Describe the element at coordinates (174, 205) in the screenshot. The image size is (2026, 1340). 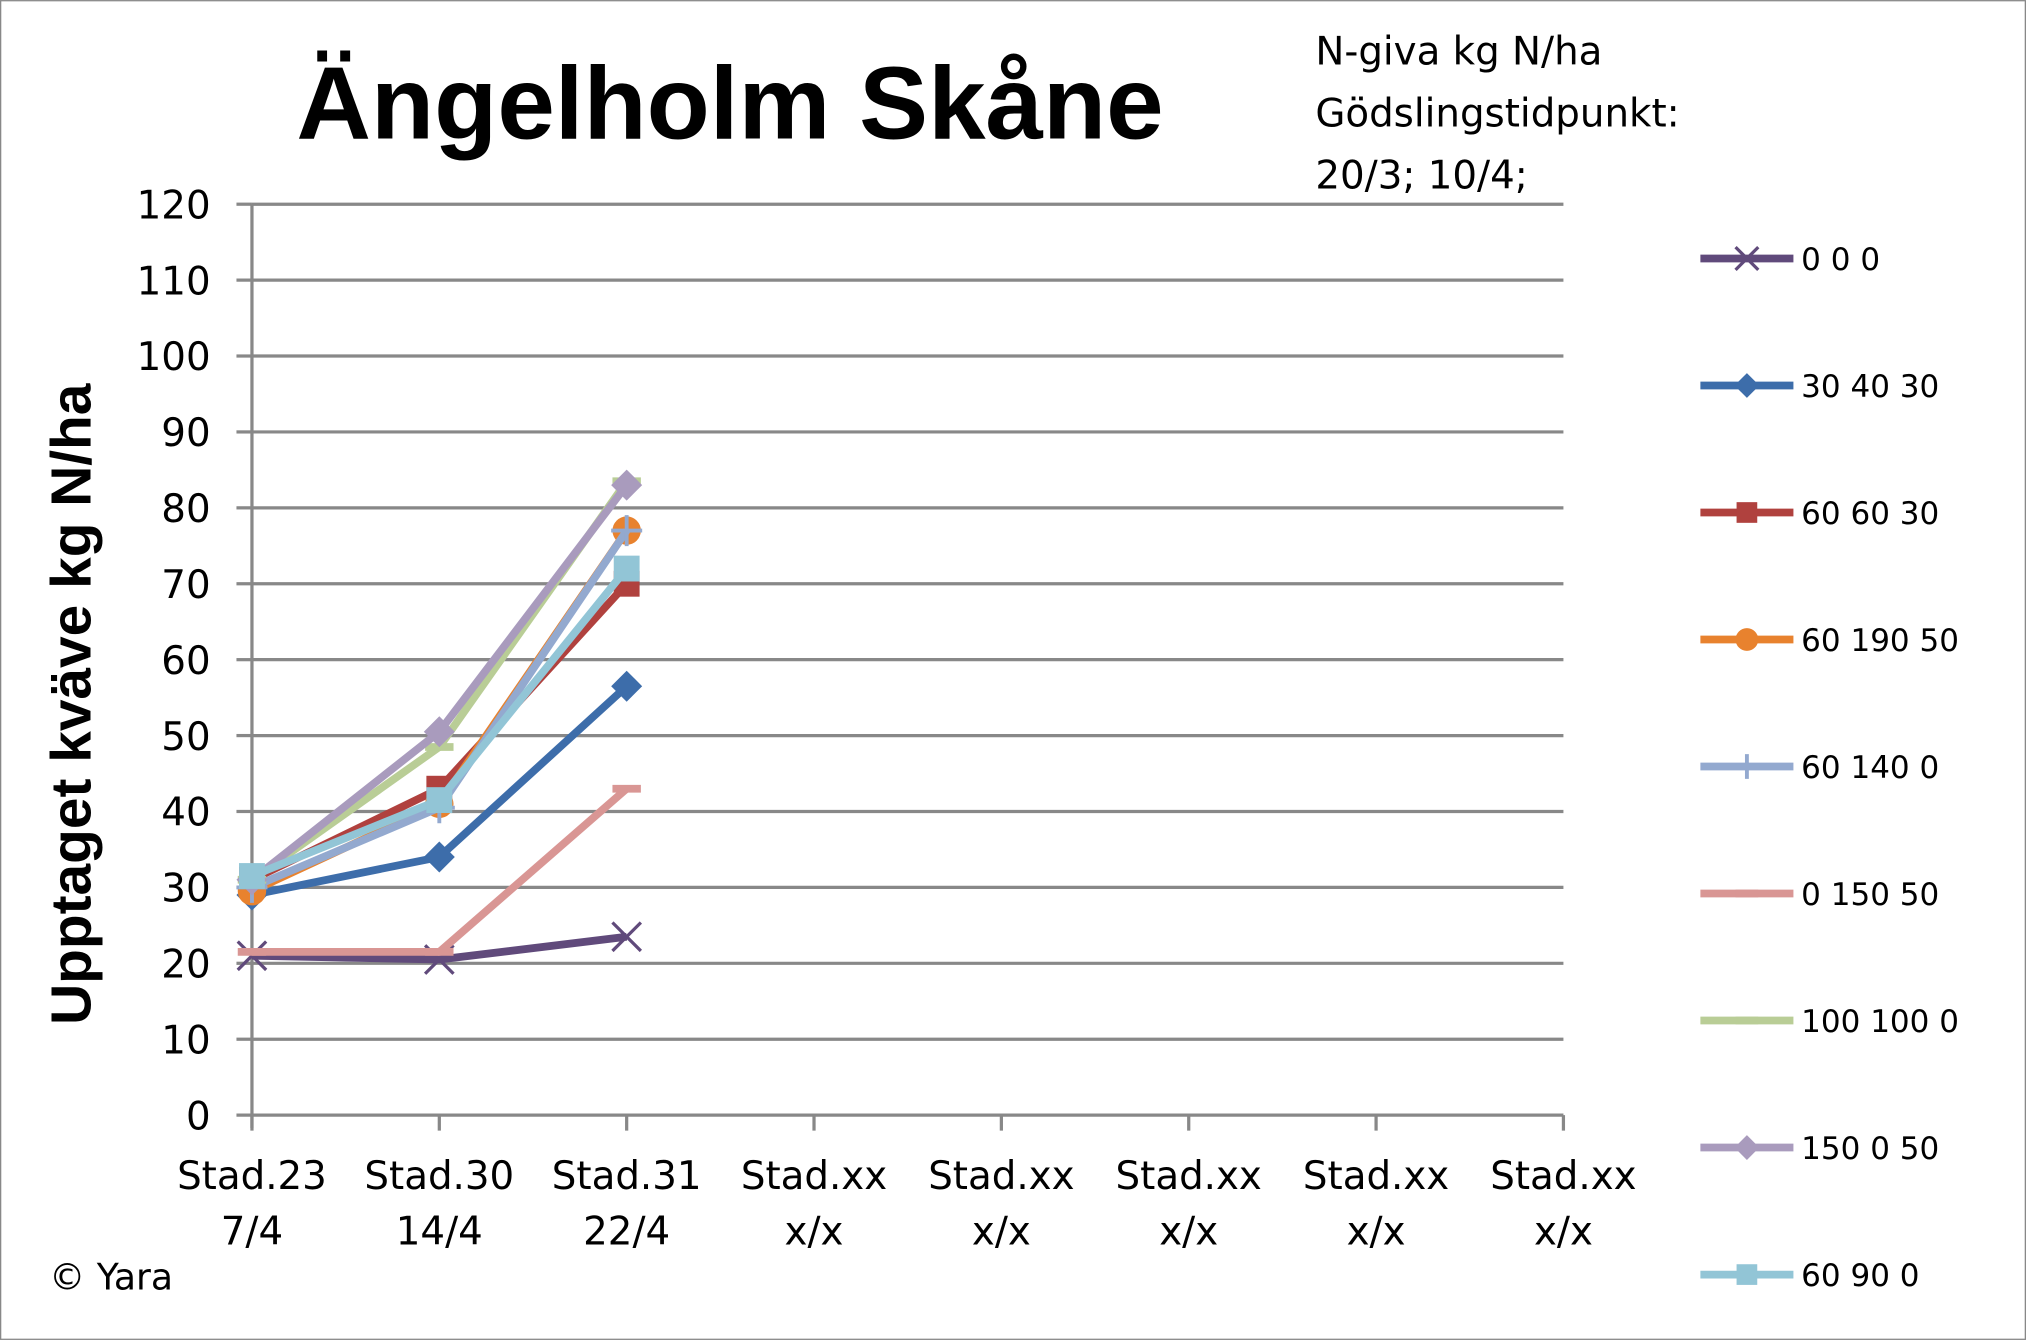
I see `y-tick-label: 120` at that location.